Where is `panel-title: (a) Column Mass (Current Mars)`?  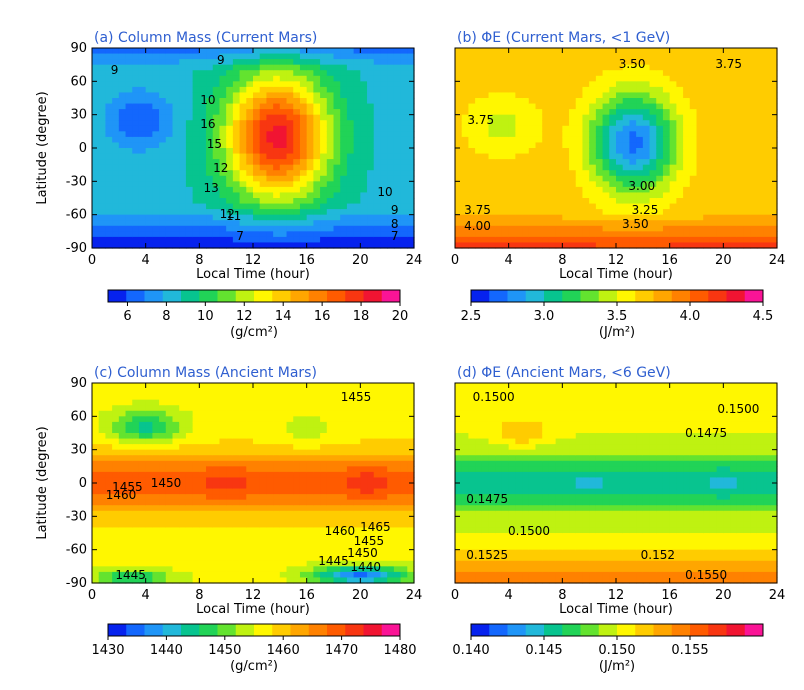 panel-title: (a) Column Mass (Current Mars) is located at coordinates (205, 38).